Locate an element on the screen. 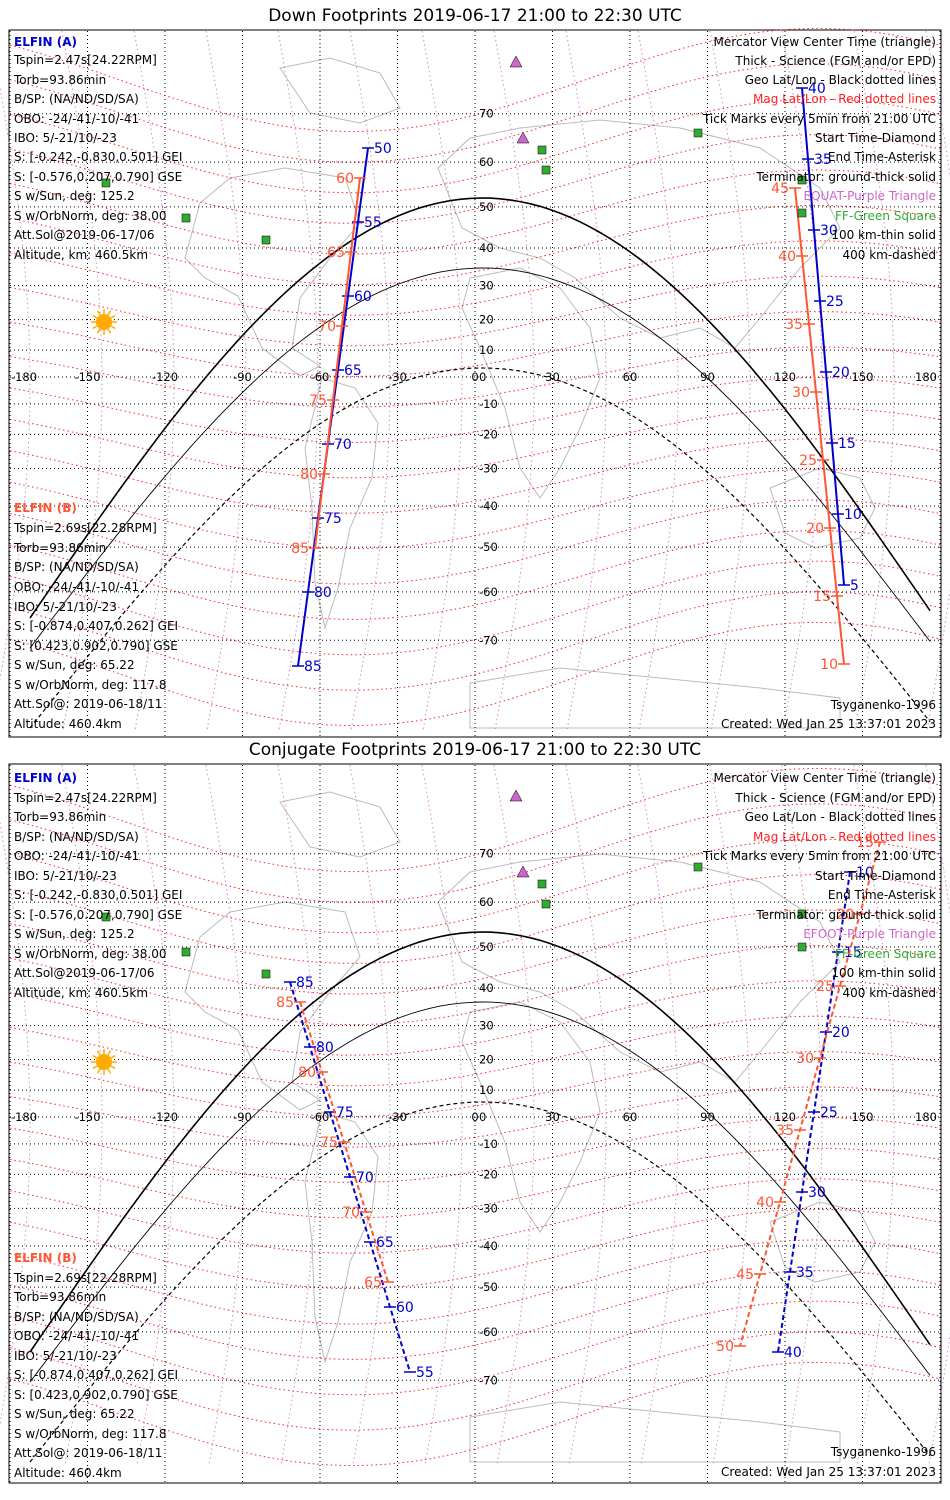  lat-tick-label: 50 is located at coordinates (486, 207).